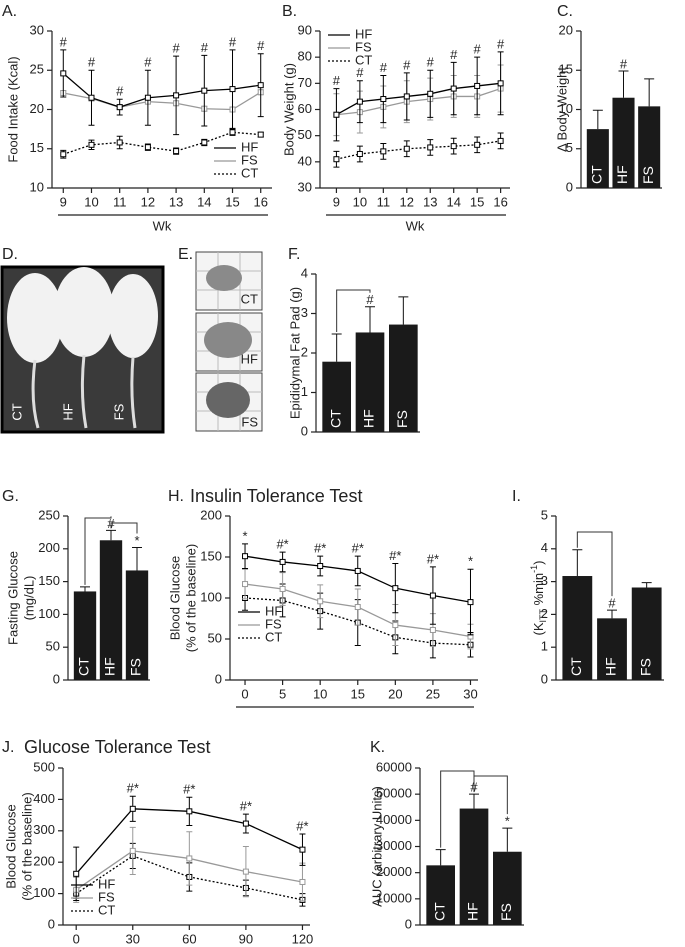 This screenshot has height=947, width=685. I want to click on x-tick-label: 14, so click(204, 201).